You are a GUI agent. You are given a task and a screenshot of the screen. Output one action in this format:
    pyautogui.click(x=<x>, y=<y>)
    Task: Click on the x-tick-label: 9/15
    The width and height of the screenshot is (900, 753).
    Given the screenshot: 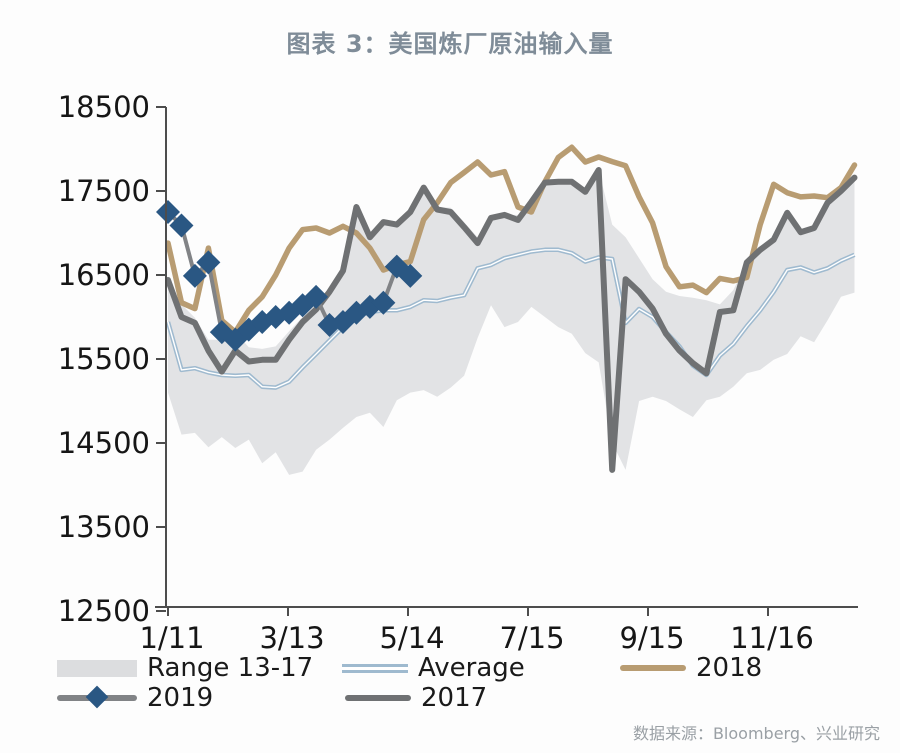 What is the action you would take?
    pyautogui.click(x=651, y=638)
    